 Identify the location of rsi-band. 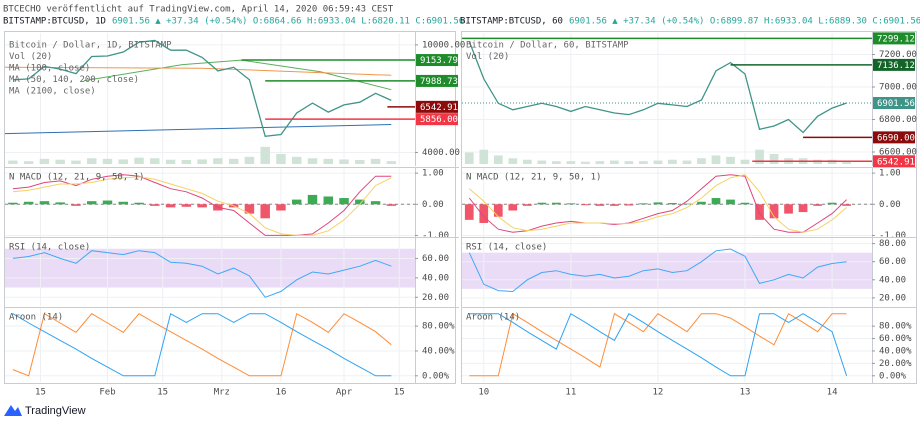
(210, 268).